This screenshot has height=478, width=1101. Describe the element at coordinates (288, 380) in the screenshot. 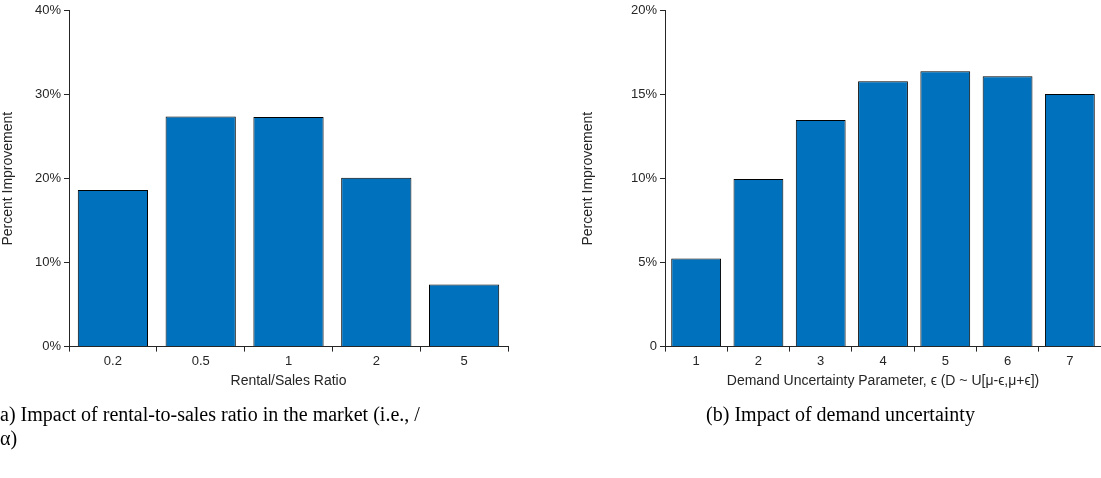

I see `x-axis-title: Rental/Sales Ratio` at that location.